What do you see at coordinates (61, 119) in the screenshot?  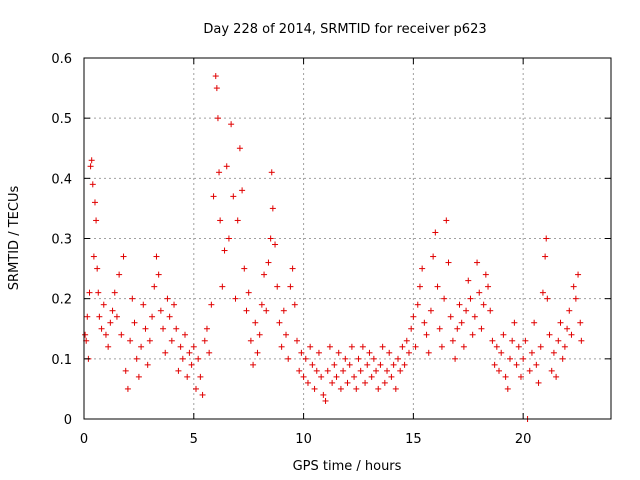 I see `y-tick-label: 0.5` at bounding box center [61, 119].